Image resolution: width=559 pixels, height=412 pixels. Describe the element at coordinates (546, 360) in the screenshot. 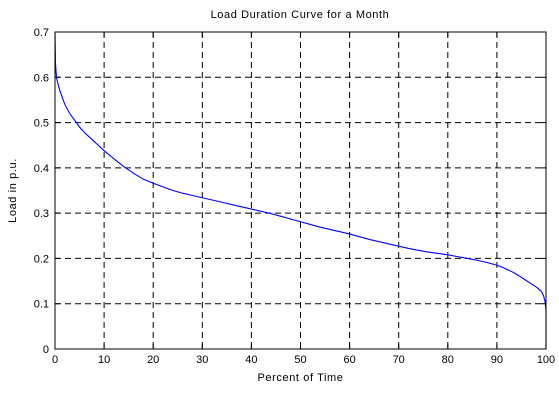

I see `x-tick-label: 100` at that location.